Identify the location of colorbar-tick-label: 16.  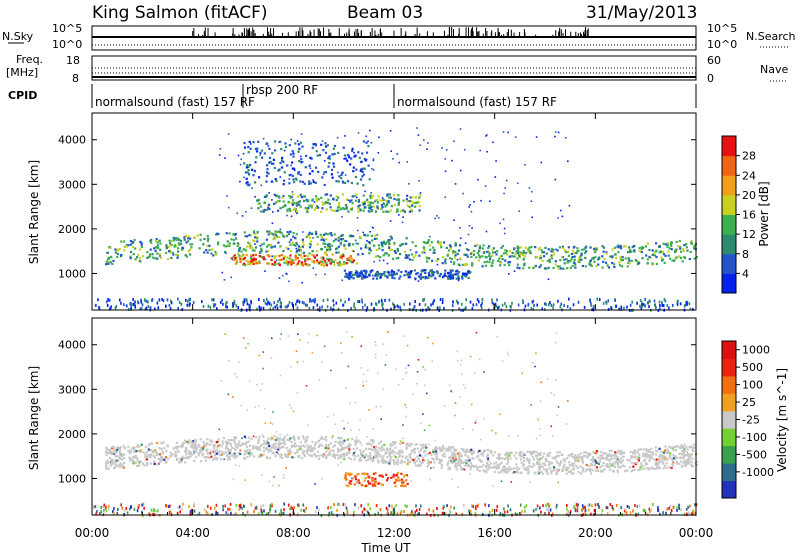
(749, 215).